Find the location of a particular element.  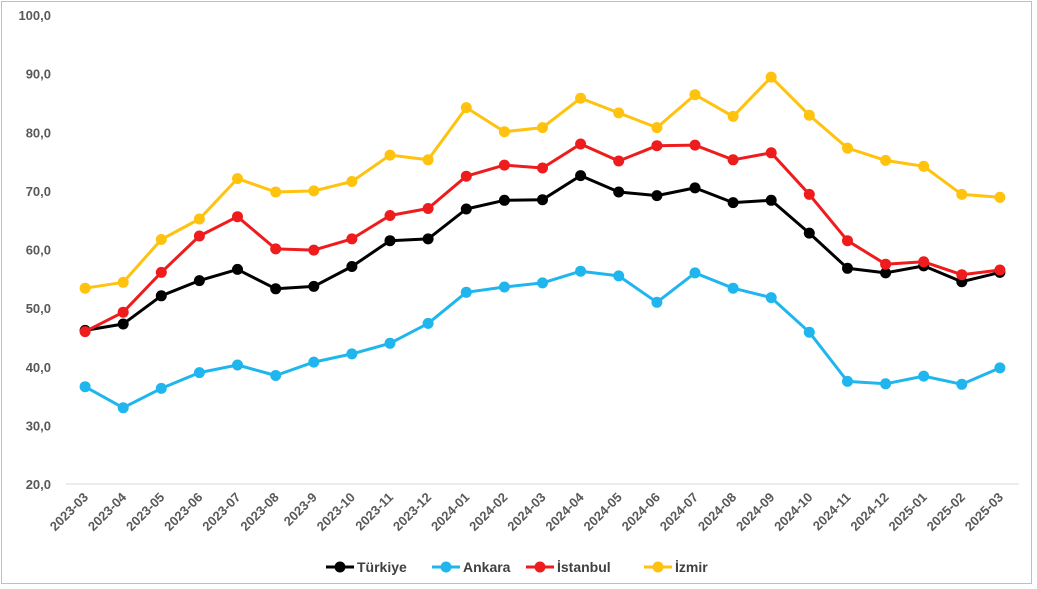

x-tick-label: 2024-12 is located at coordinates (869, 512).